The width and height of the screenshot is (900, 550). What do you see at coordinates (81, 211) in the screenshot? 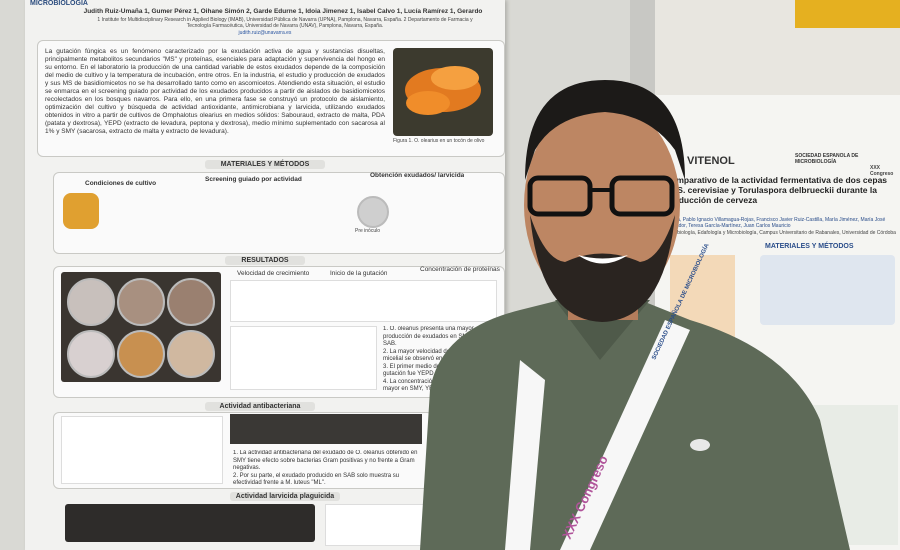
I see `culture-photo` at bounding box center [81, 211].